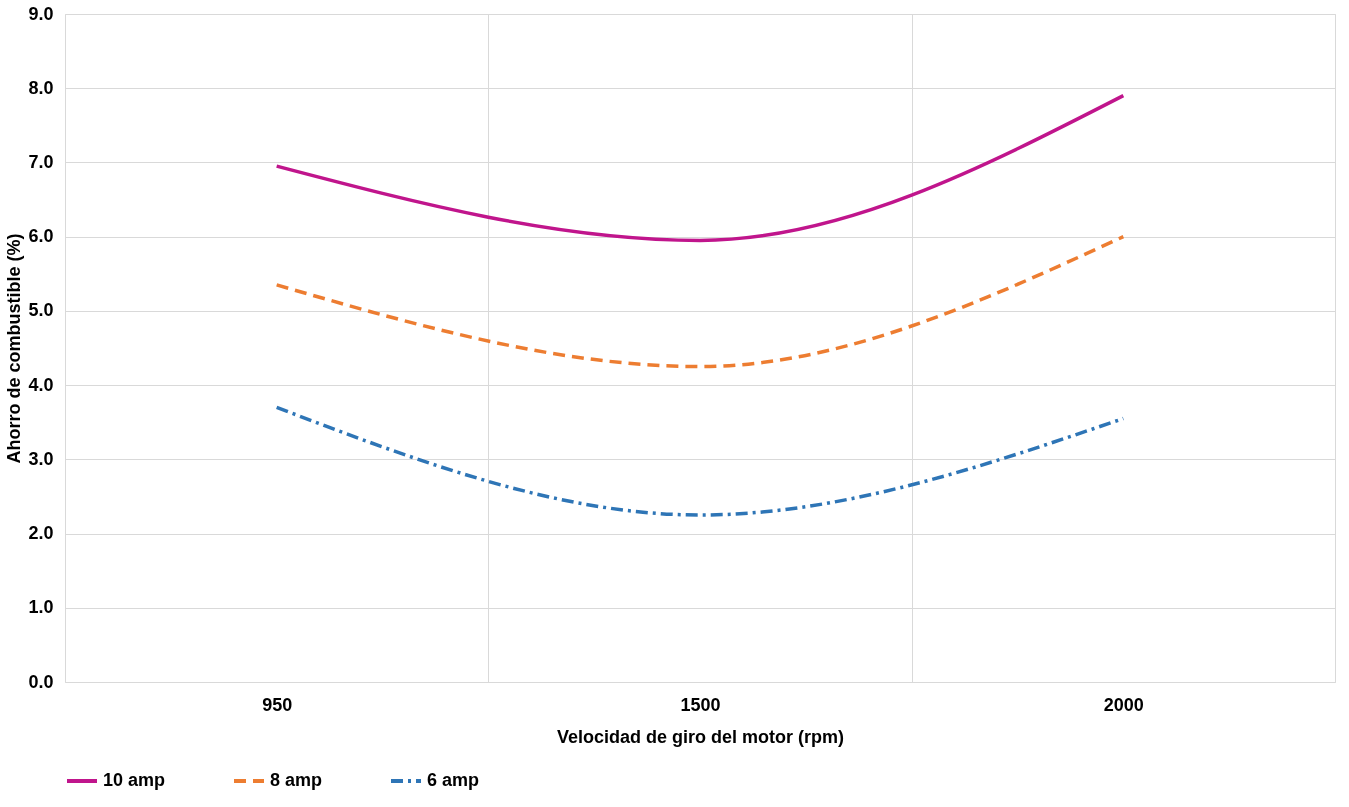 The width and height of the screenshot is (1349, 807). I want to click on y-tick-label: 1.0, so click(41, 607).